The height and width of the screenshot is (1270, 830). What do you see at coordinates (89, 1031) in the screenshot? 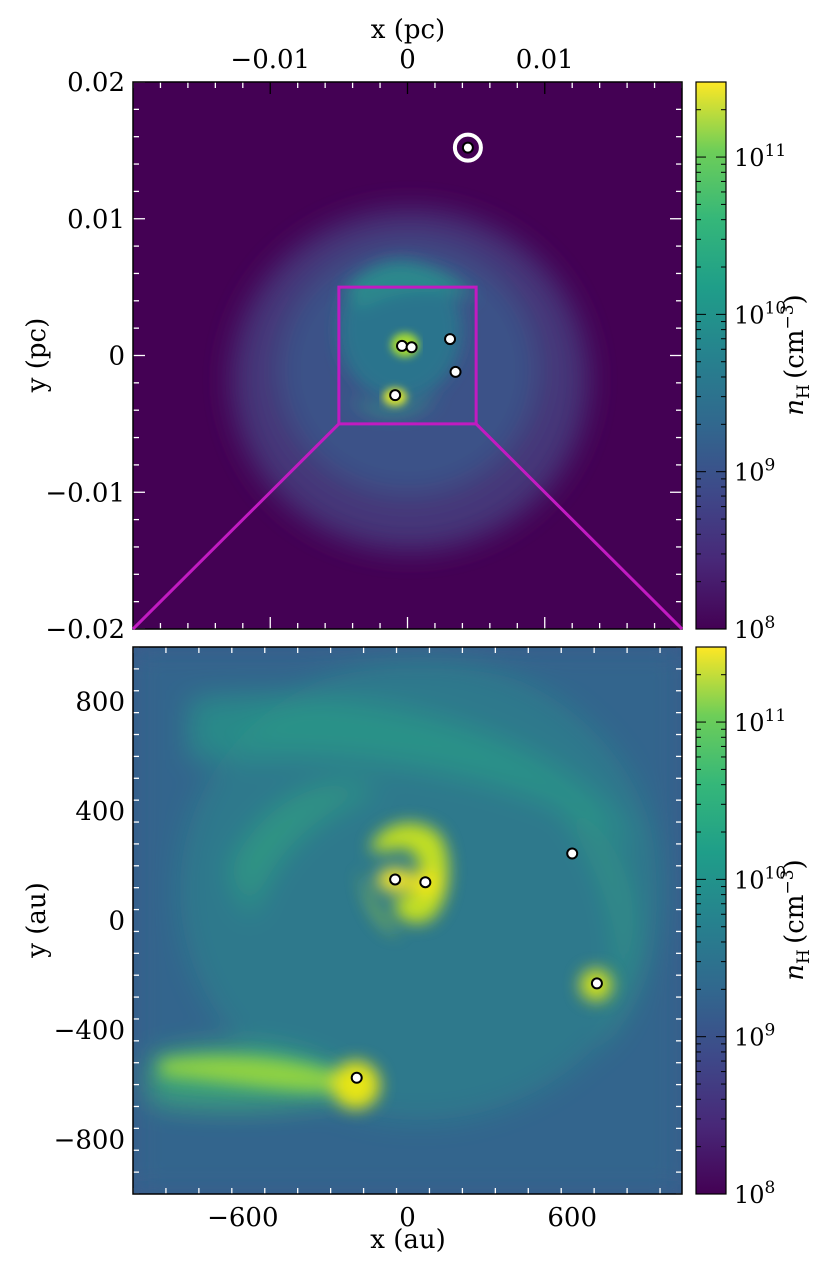
I see `y-tick-label: −400` at bounding box center [89, 1031].